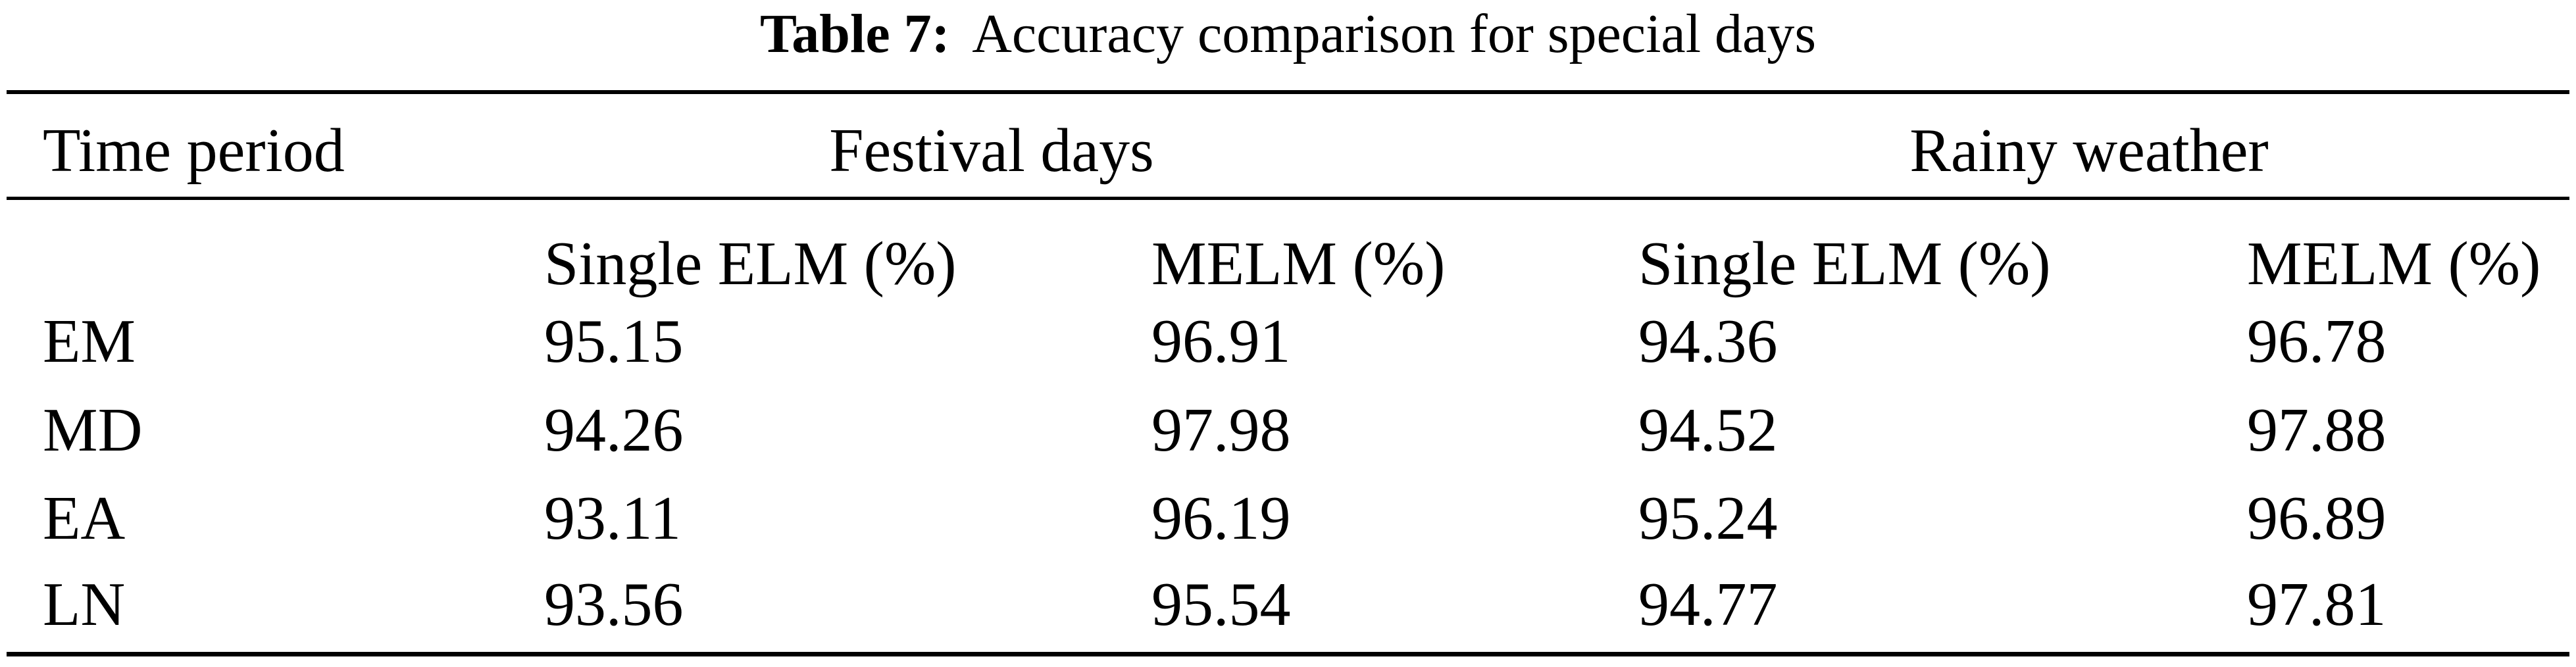  I want to click on cell-festival-single: 93.56, so click(614, 604).